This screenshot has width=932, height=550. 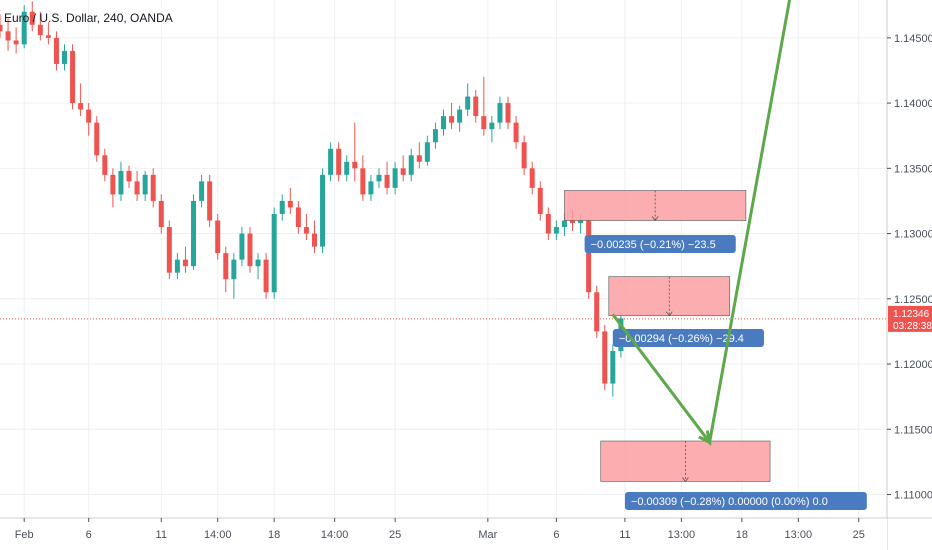 I want to click on price-tick-label: 1.11000, so click(x=913, y=496).